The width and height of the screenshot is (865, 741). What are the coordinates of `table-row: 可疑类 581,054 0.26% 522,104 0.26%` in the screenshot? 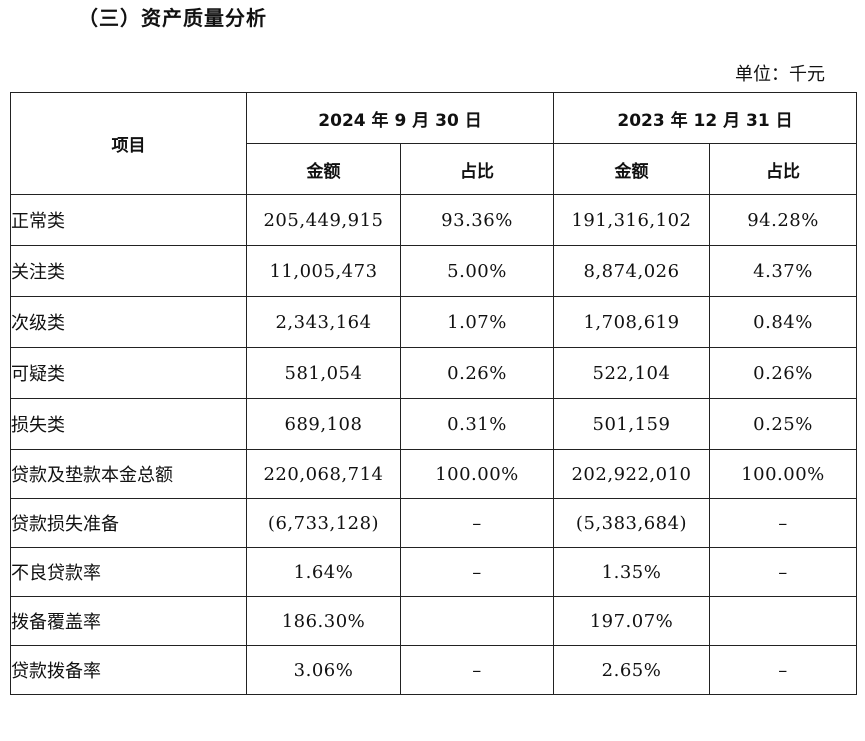 It's located at (434, 373).